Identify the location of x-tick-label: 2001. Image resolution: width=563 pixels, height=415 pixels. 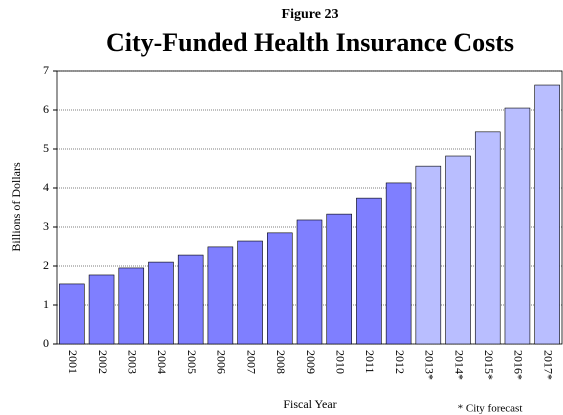
(73, 362).